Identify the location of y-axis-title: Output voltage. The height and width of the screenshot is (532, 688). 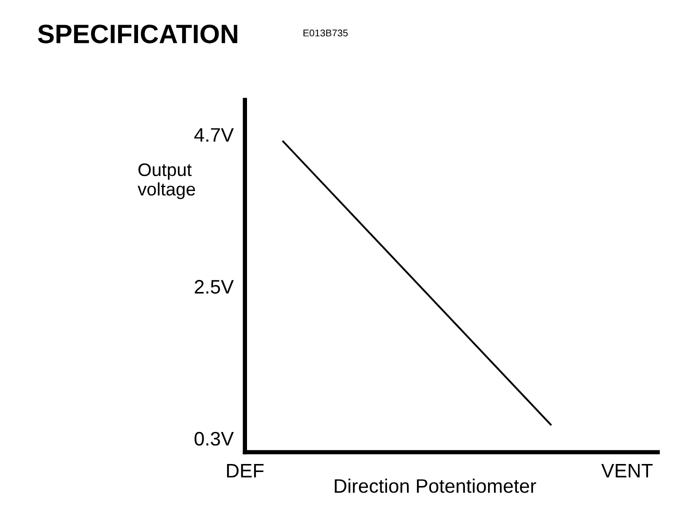
(167, 181).